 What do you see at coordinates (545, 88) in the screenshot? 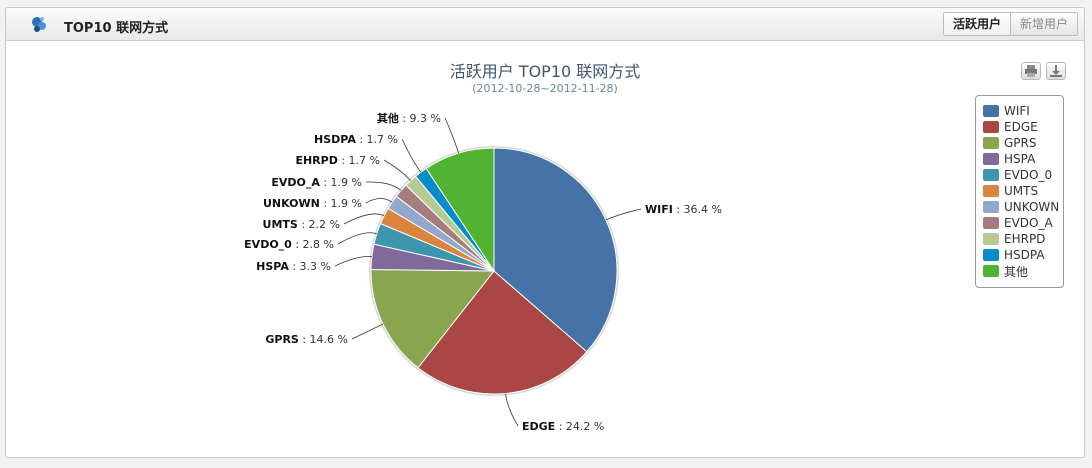
I see `chart-subtitle: (2012-10-28~2012-11-28)` at bounding box center [545, 88].